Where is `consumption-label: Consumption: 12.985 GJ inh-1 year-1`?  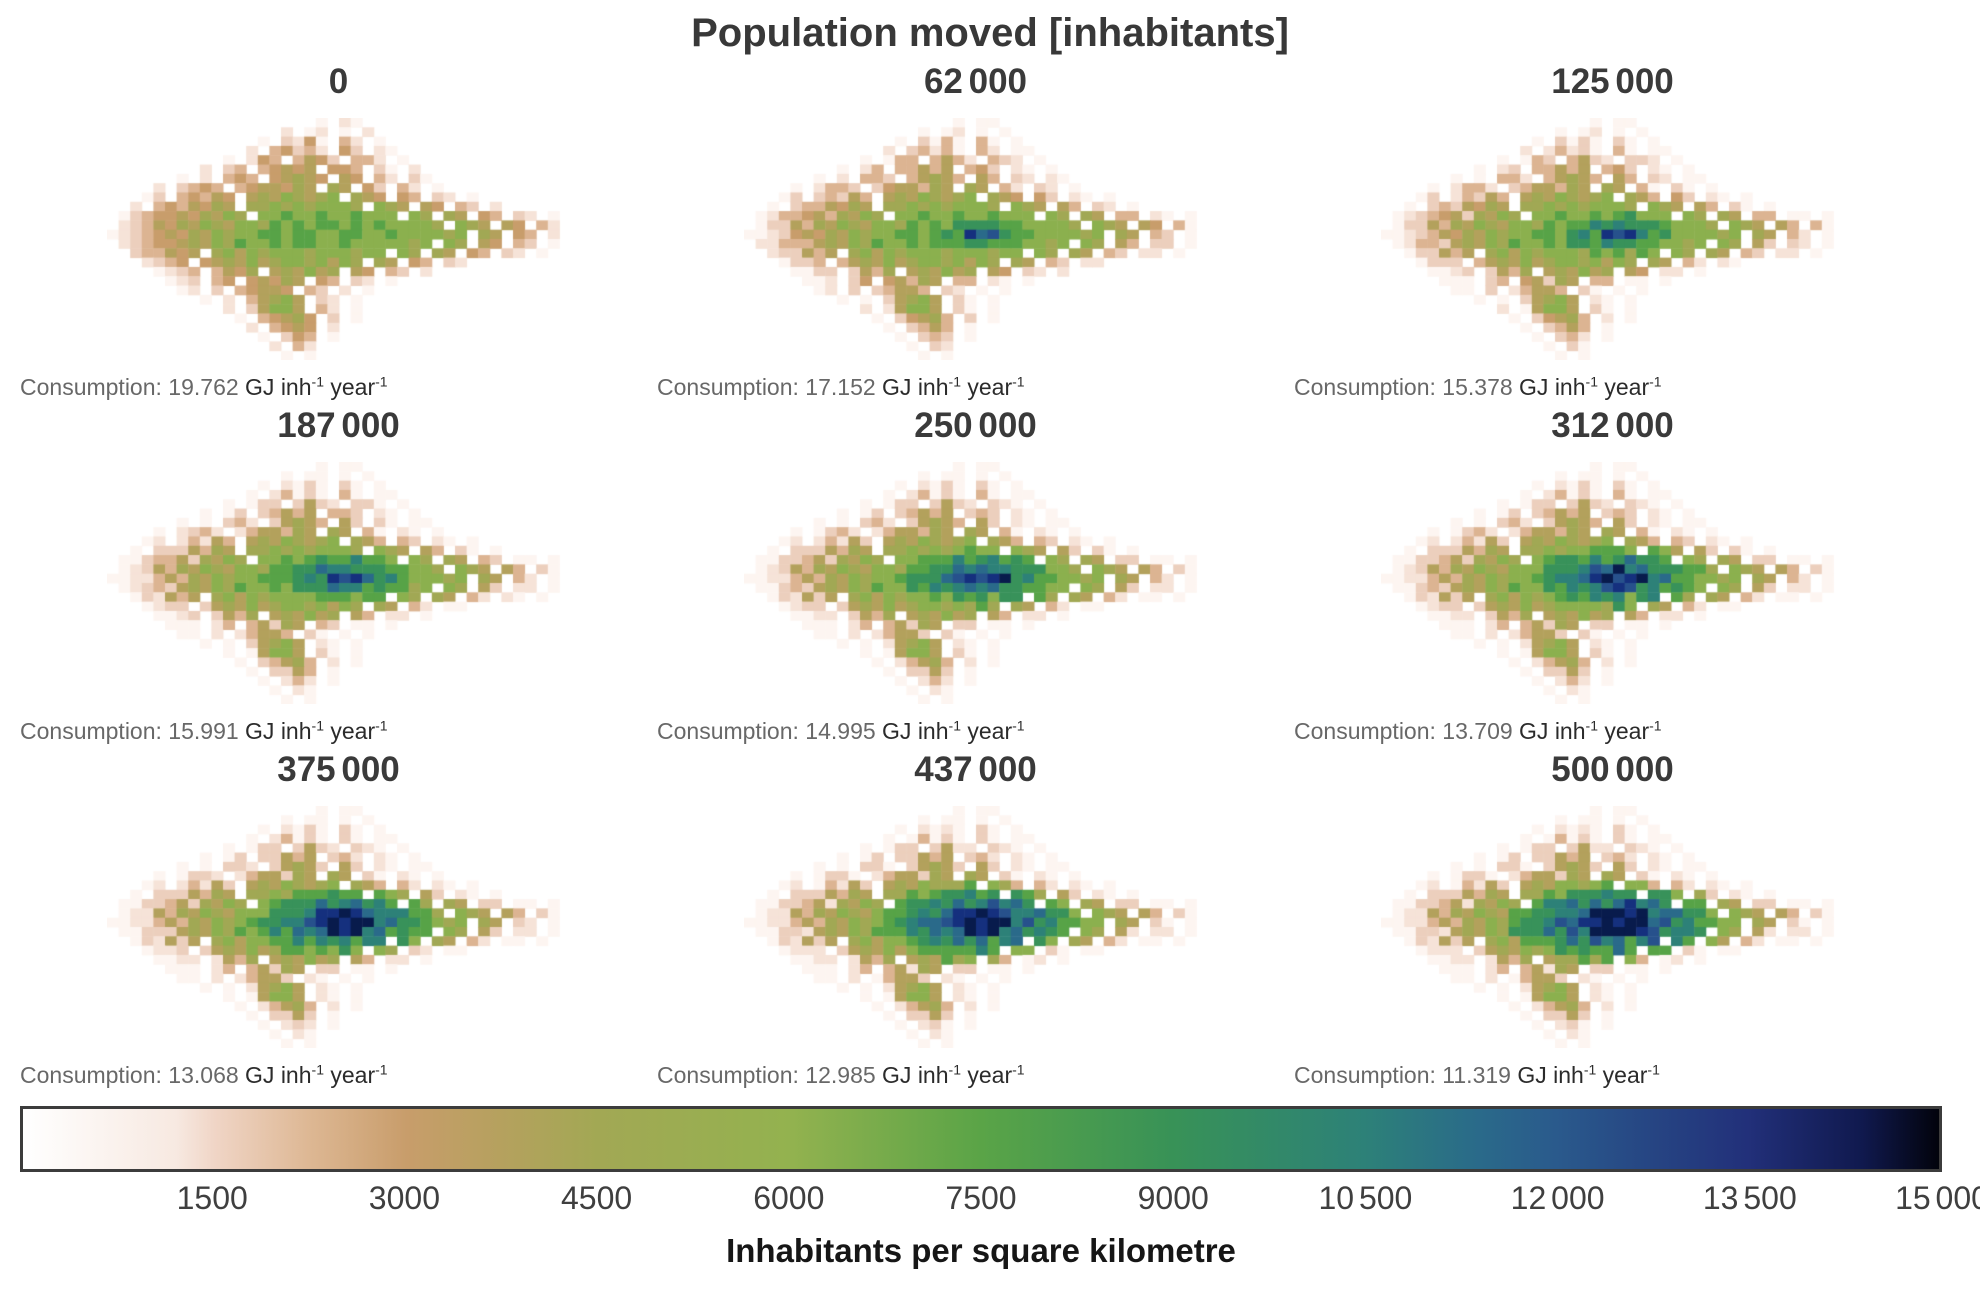 consumption-label: Consumption: 12.985 GJ inh-1 year-1 is located at coordinates (975, 1075).